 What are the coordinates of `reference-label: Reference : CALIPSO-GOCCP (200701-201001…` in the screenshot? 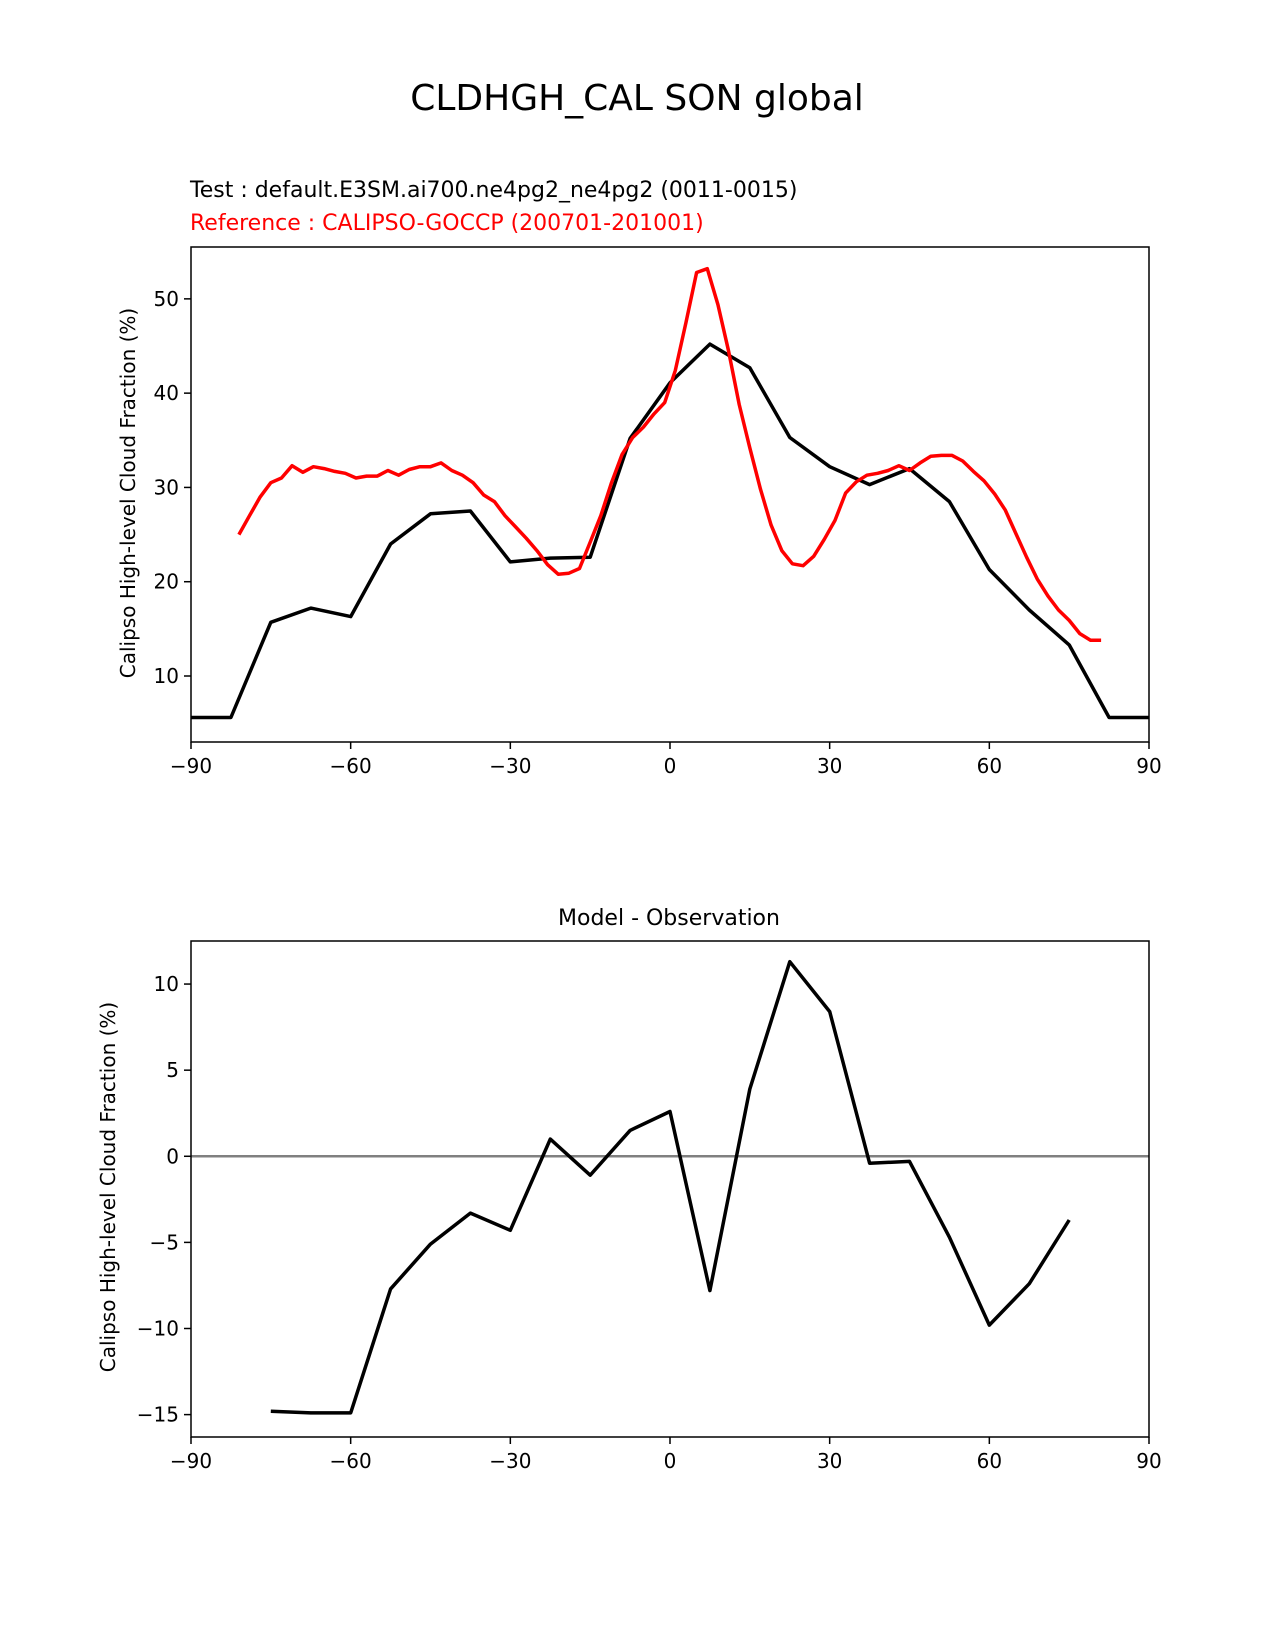 It's located at (447, 223).